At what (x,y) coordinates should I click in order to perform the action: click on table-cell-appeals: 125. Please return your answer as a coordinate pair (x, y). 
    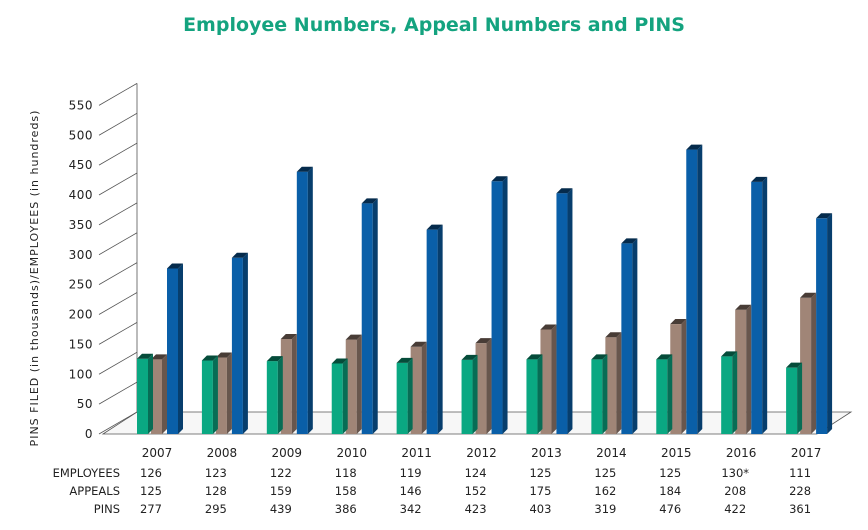
    Looking at the image, I should click on (151, 491).